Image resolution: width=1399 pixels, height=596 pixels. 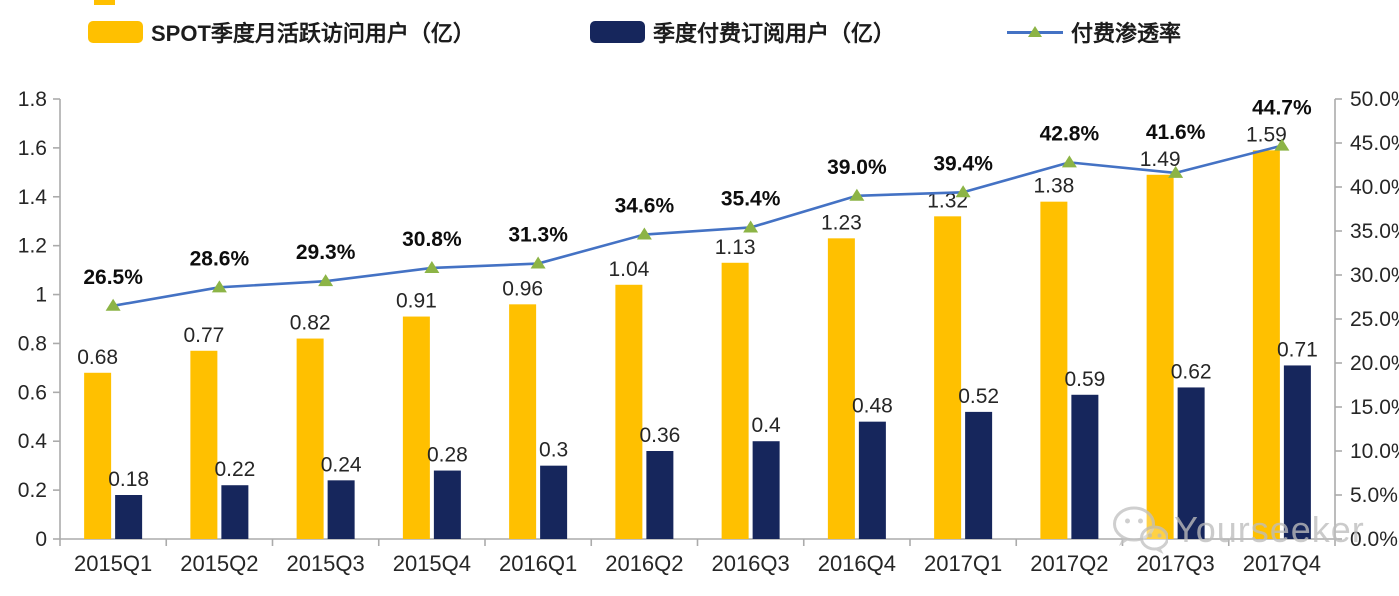 What do you see at coordinates (235, 512) in the screenshot?
I see `bar-subscribers-2015Q2` at bounding box center [235, 512].